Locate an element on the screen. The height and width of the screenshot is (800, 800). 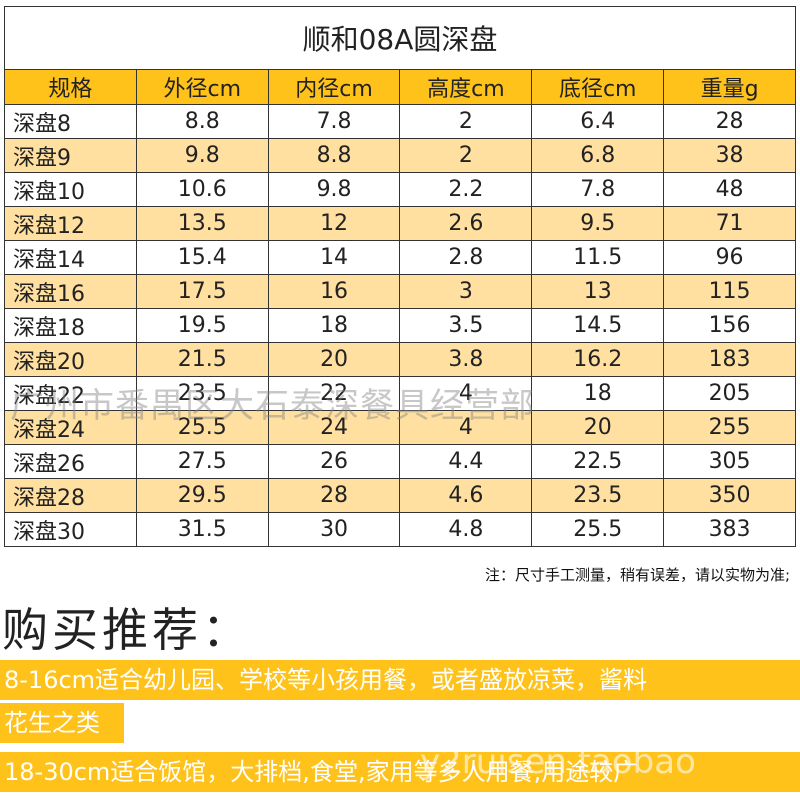
value-cell: 305 is located at coordinates (729, 461).